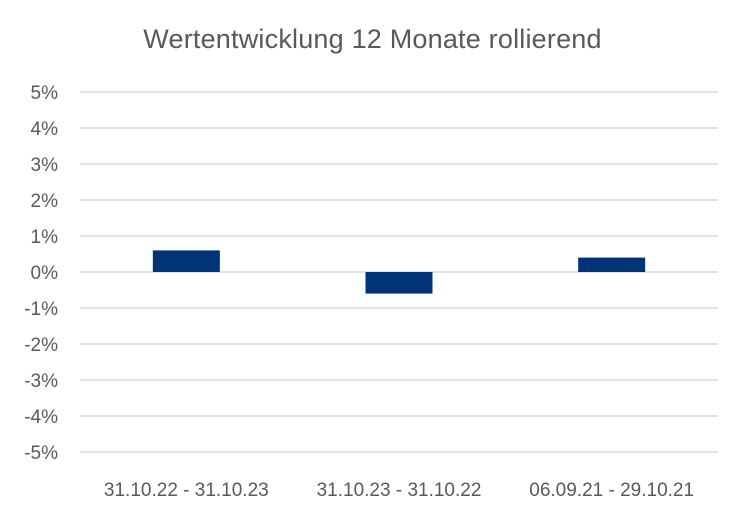  I want to click on y-tick-label: 5%, so click(45, 93).